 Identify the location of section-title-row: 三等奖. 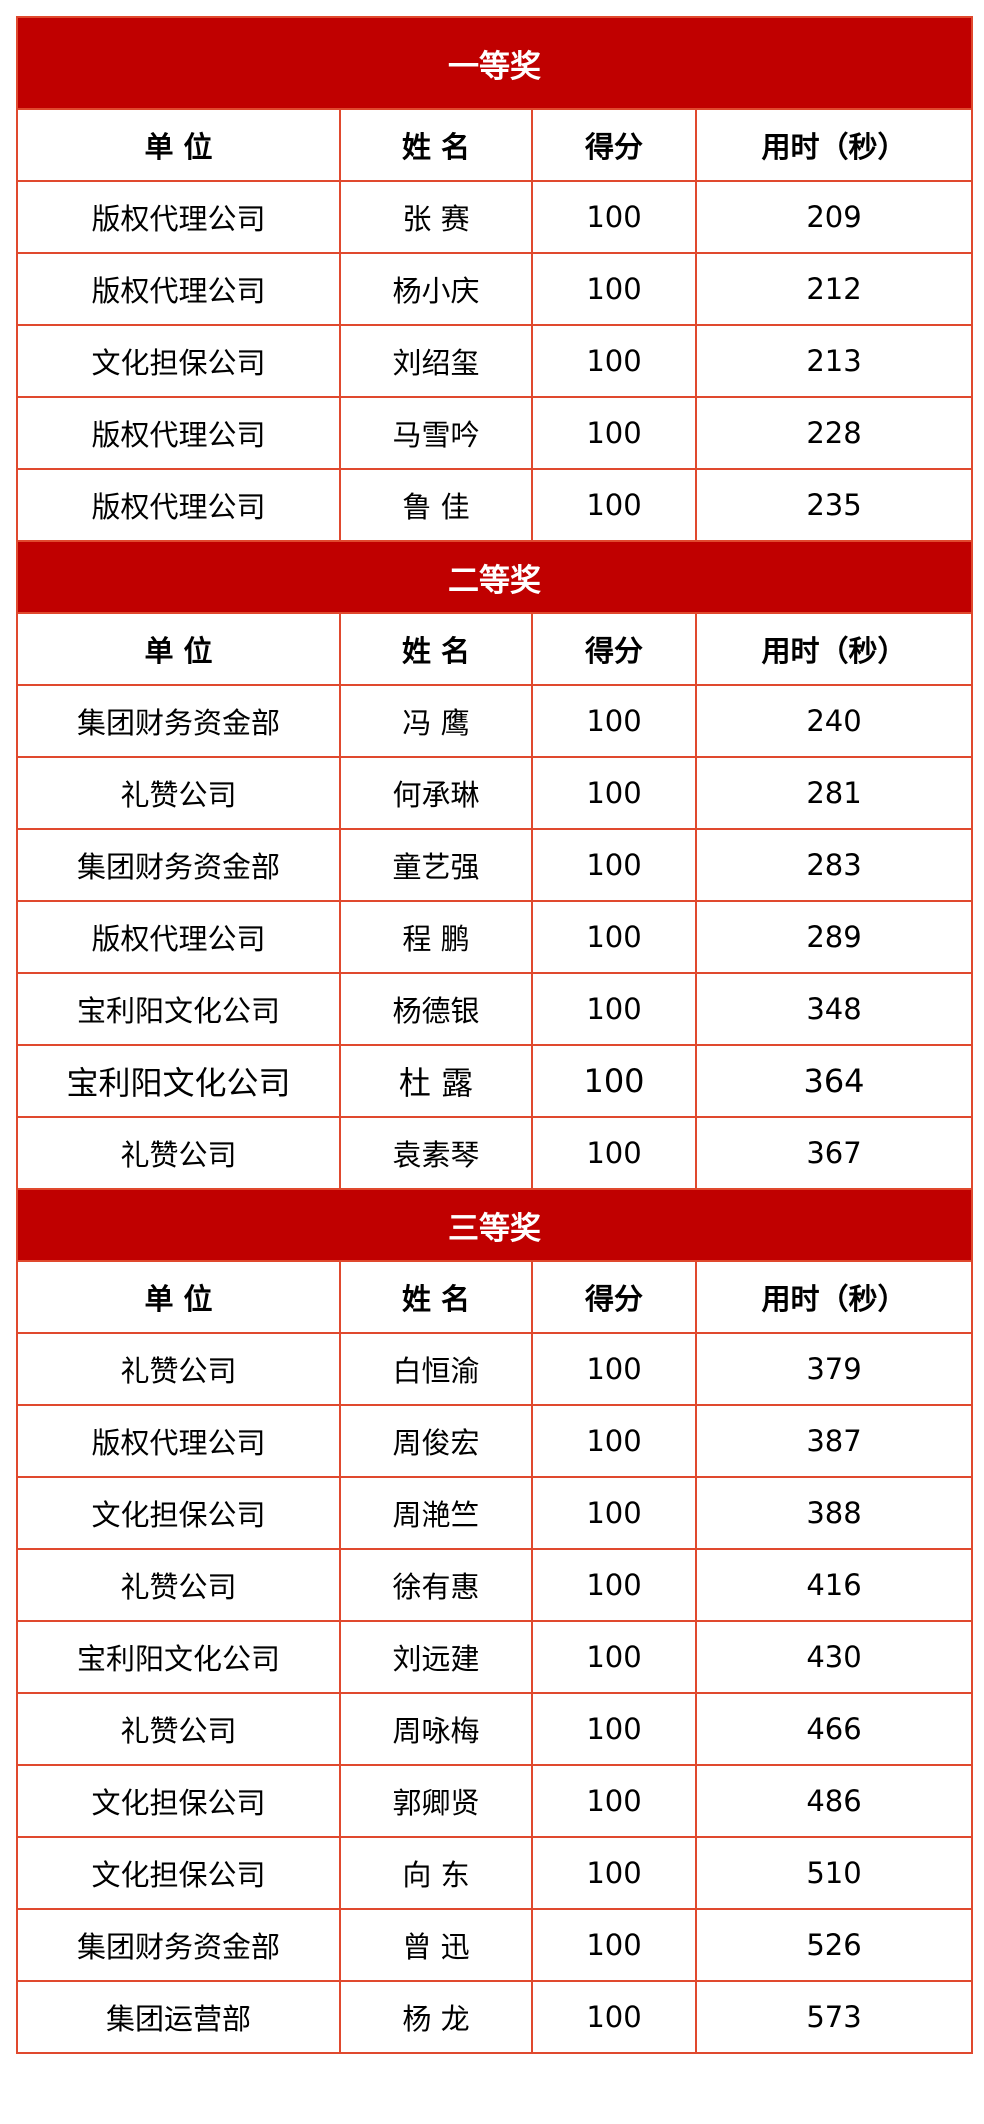
(494, 1225).